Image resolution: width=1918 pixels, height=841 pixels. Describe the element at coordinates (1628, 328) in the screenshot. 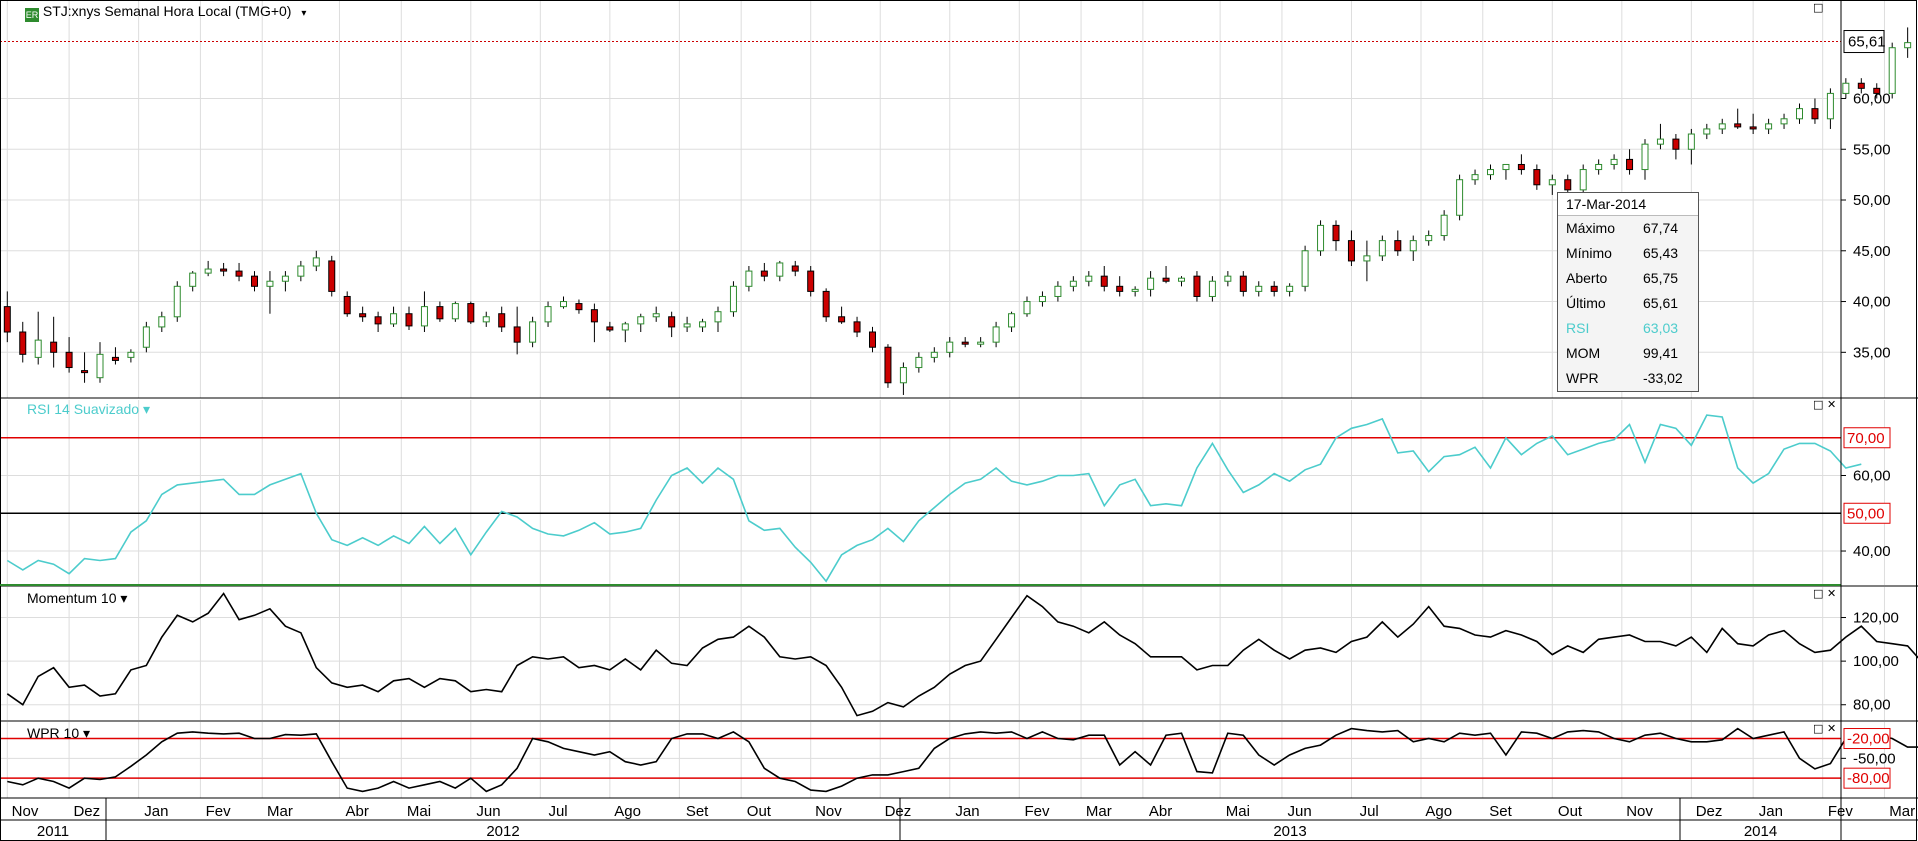

I see `tooltip-row: RSI 63,03` at that location.